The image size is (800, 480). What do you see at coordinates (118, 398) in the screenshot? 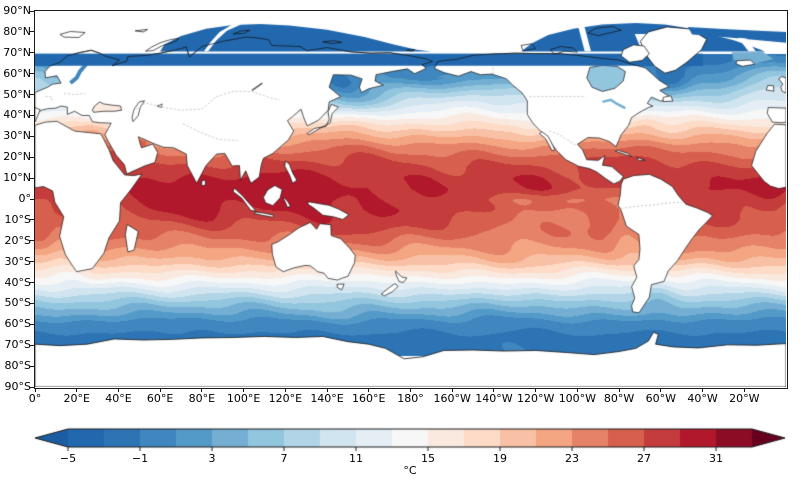
I see `x-tick-label: 40°E` at bounding box center [118, 398].